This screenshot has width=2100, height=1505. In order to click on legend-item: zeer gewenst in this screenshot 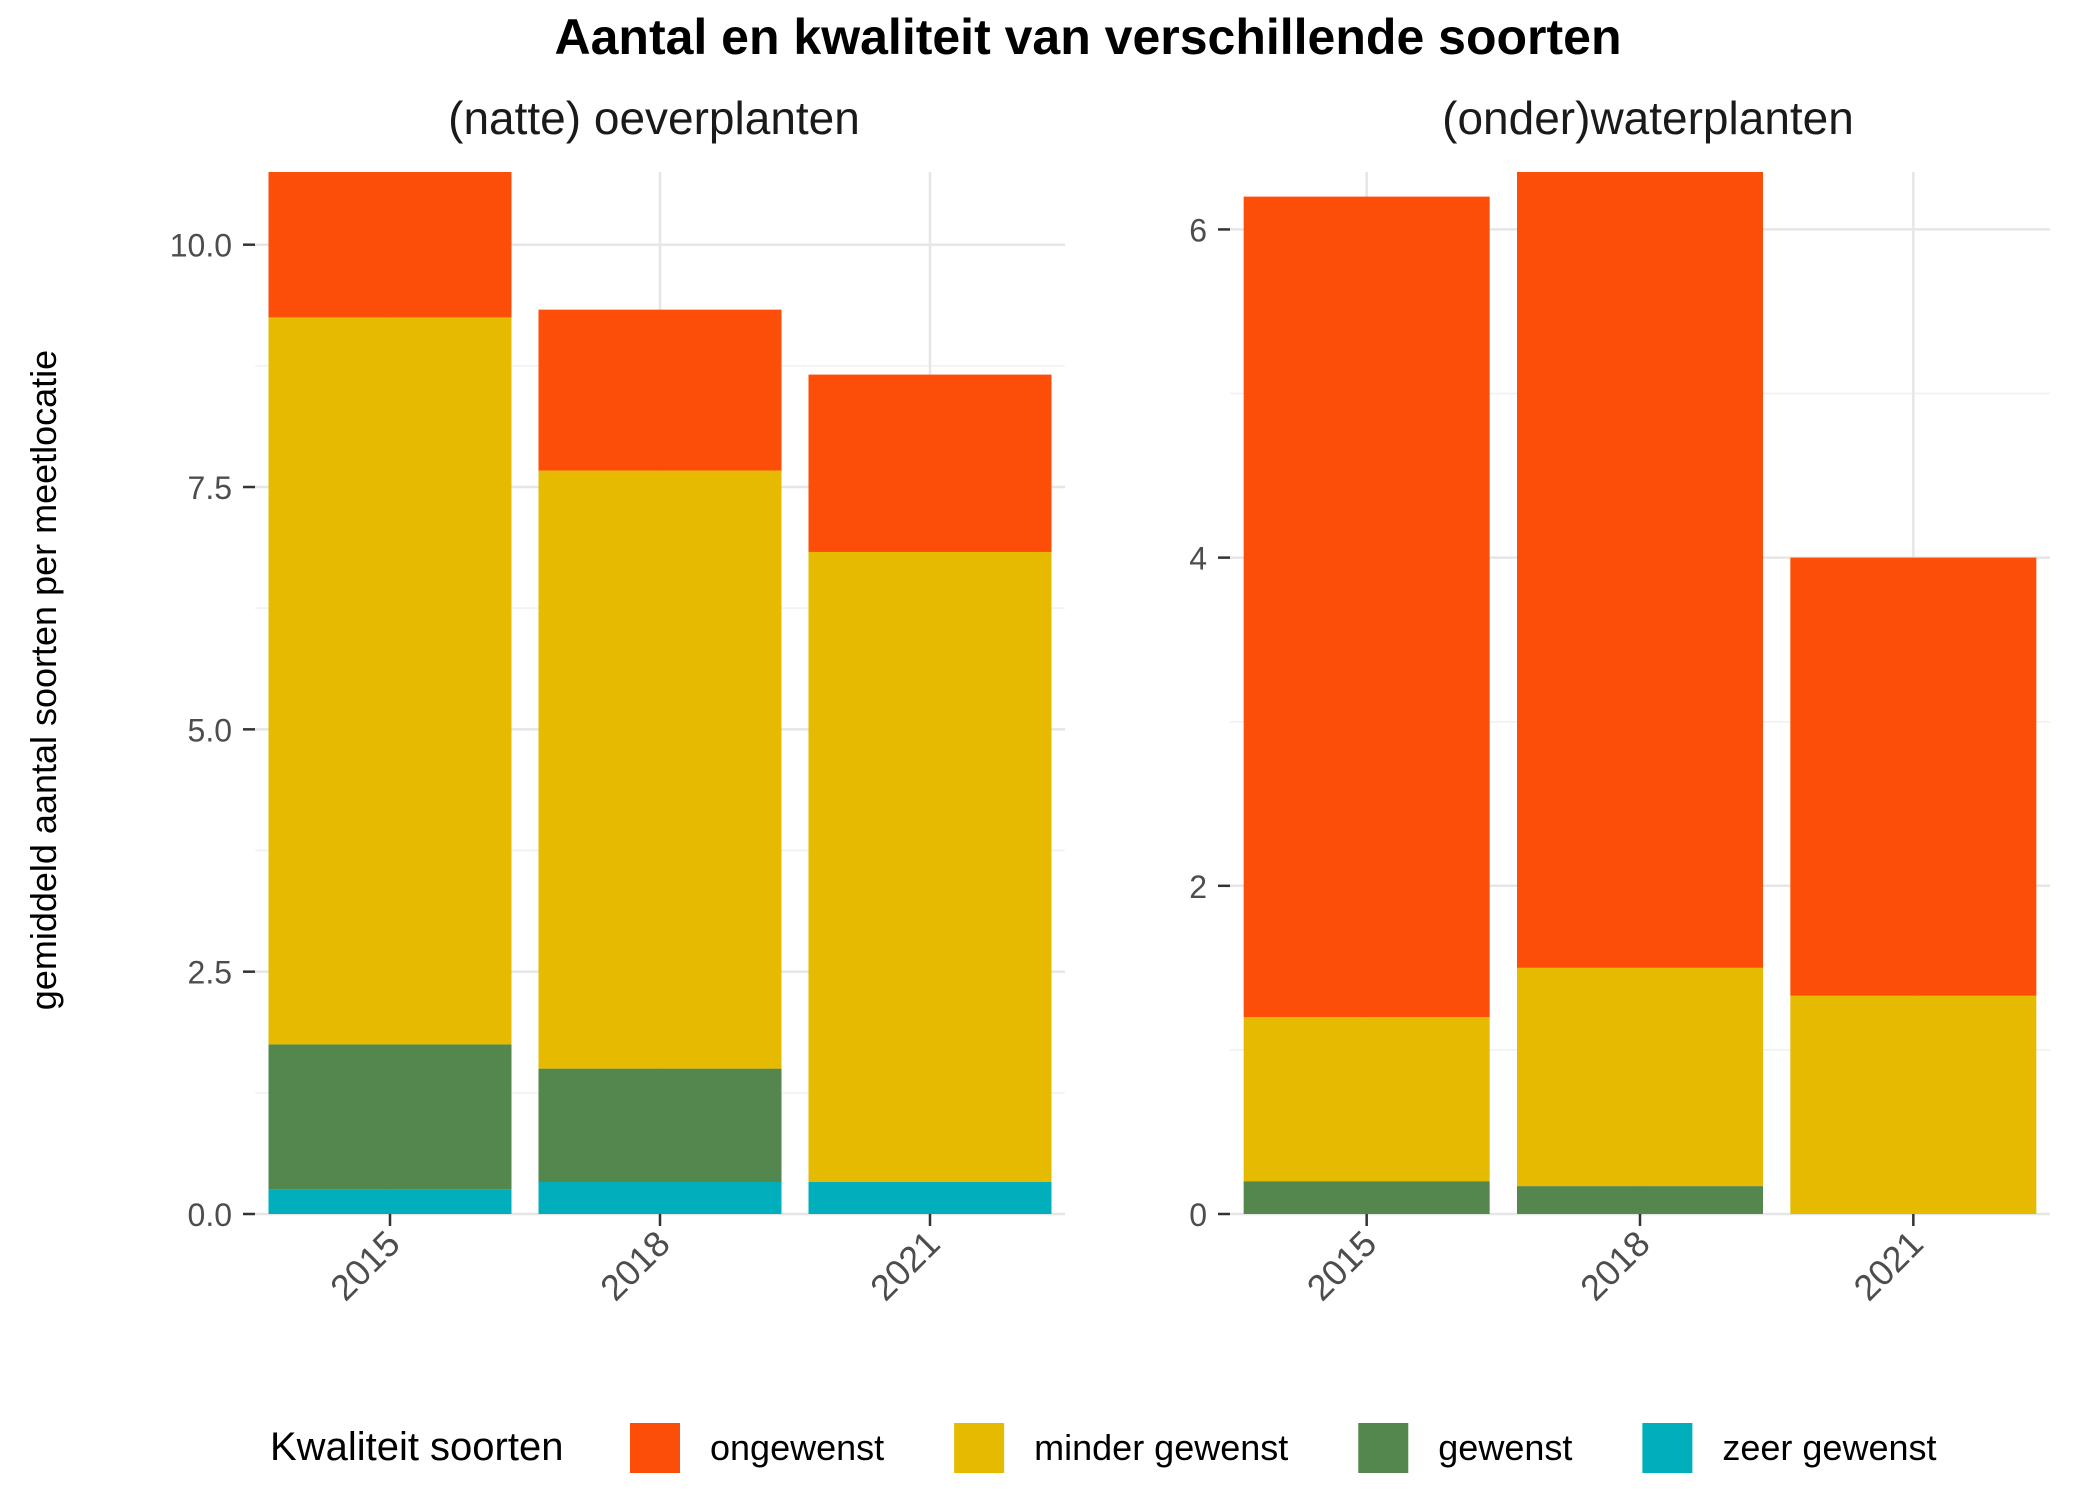, I will do `click(1789, 1448)`.